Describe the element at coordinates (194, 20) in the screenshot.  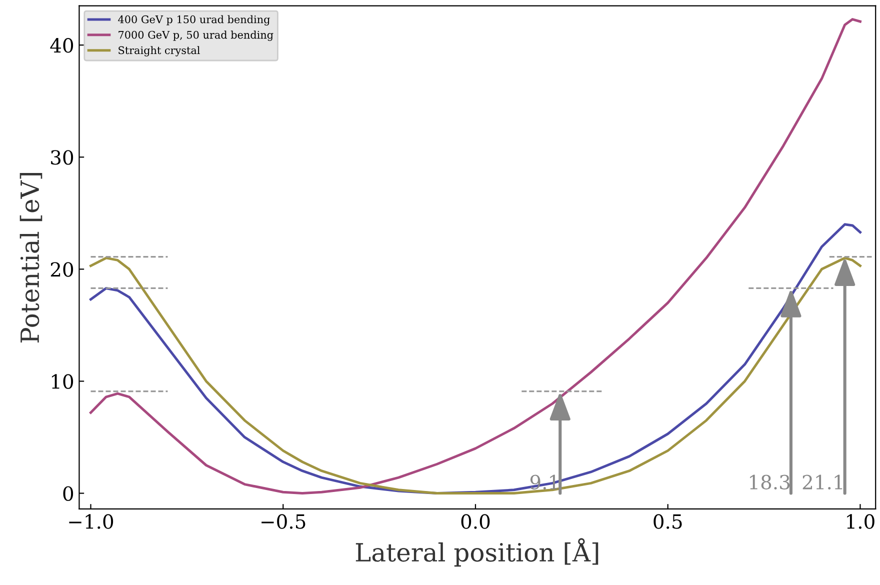
I see `legend-label: 400 GeV p 150 urad bending` at that location.